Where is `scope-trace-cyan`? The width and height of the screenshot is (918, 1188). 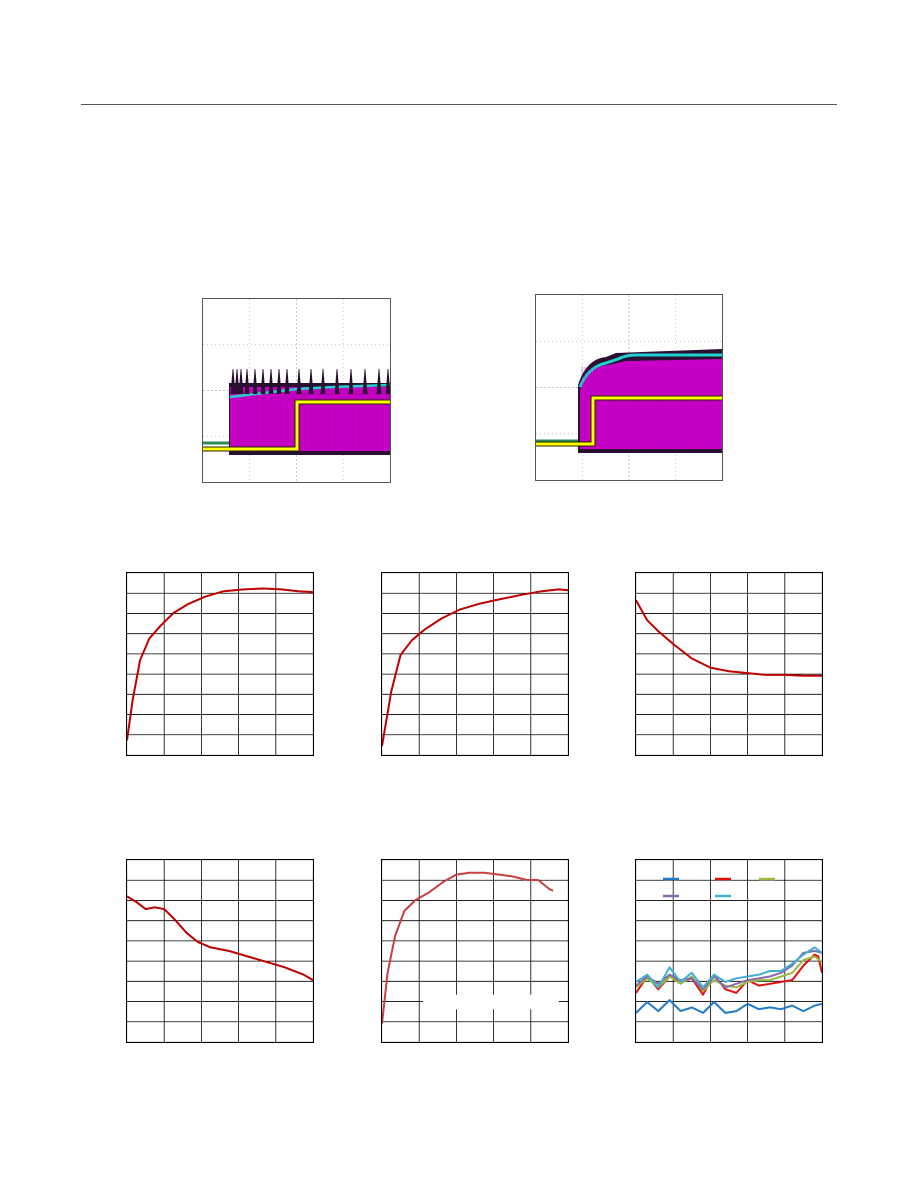
scope-trace-cyan is located at coordinates (650, 370).